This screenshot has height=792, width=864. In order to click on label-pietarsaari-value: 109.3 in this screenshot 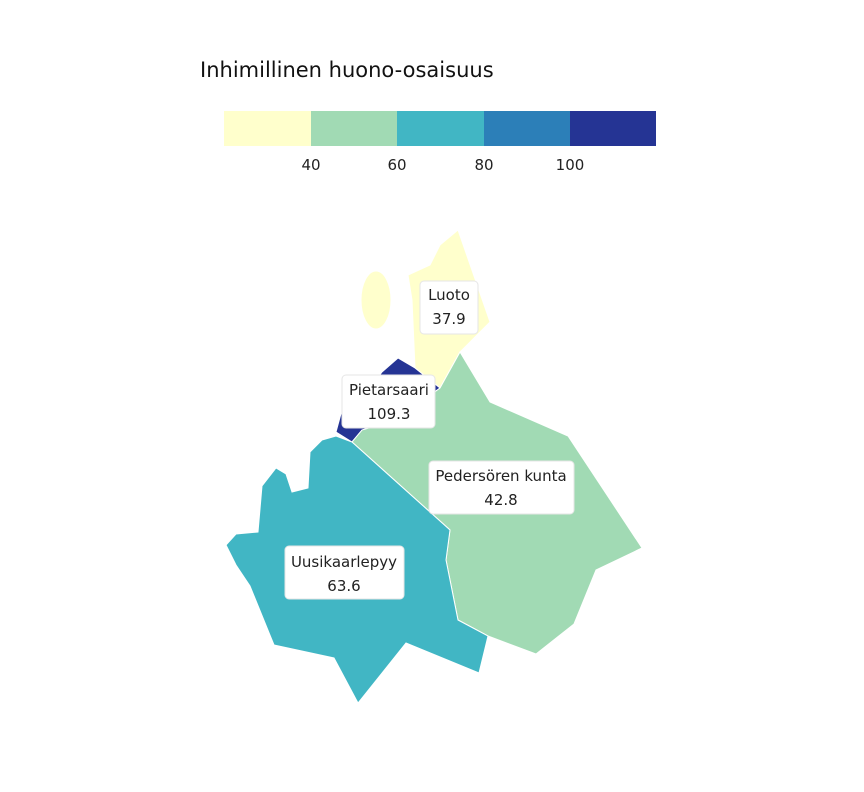, I will do `click(389, 414)`.